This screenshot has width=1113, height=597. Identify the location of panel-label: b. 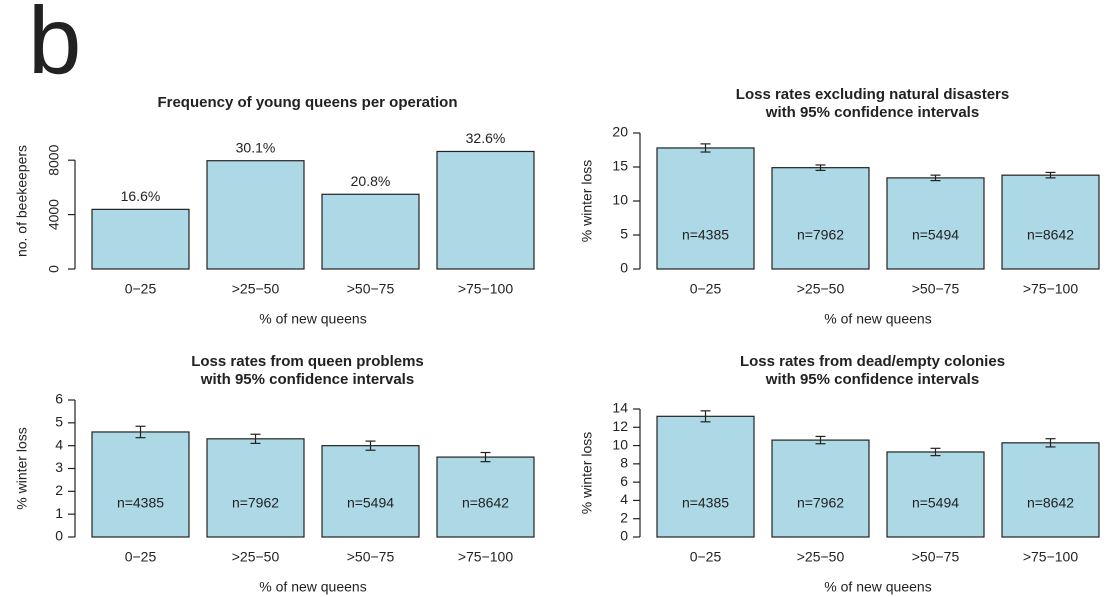
(54, 47).